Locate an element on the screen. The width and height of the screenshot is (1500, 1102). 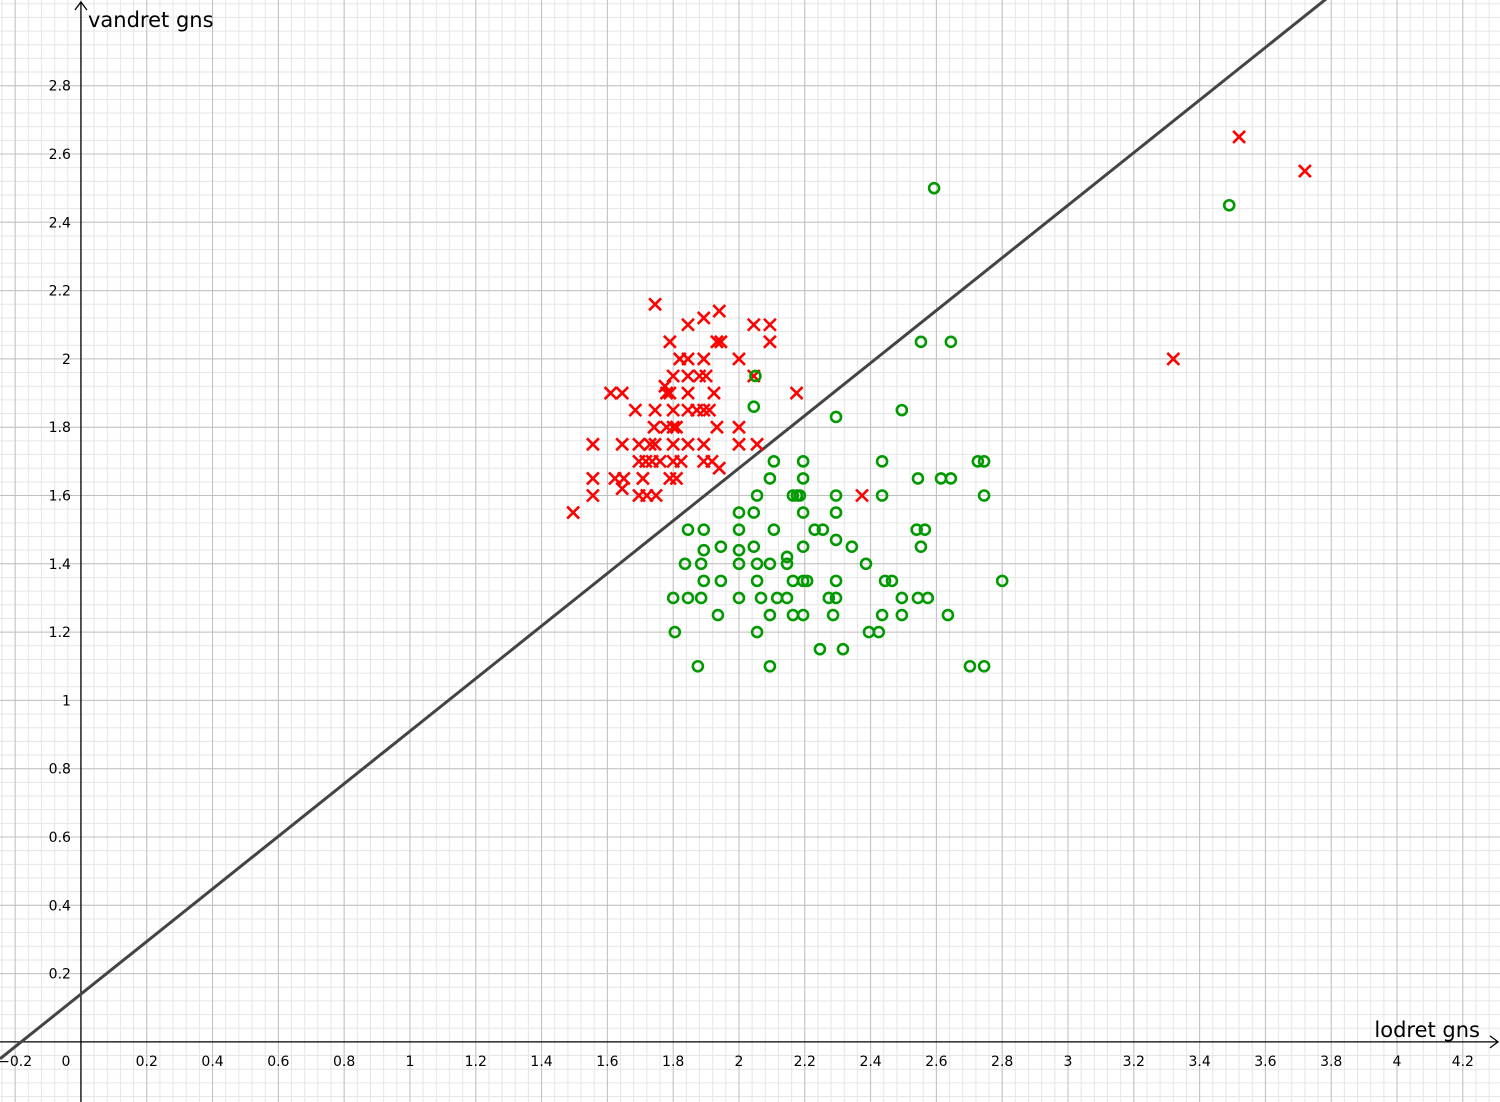
x-tick-label: 2 is located at coordinates (739, 1062).